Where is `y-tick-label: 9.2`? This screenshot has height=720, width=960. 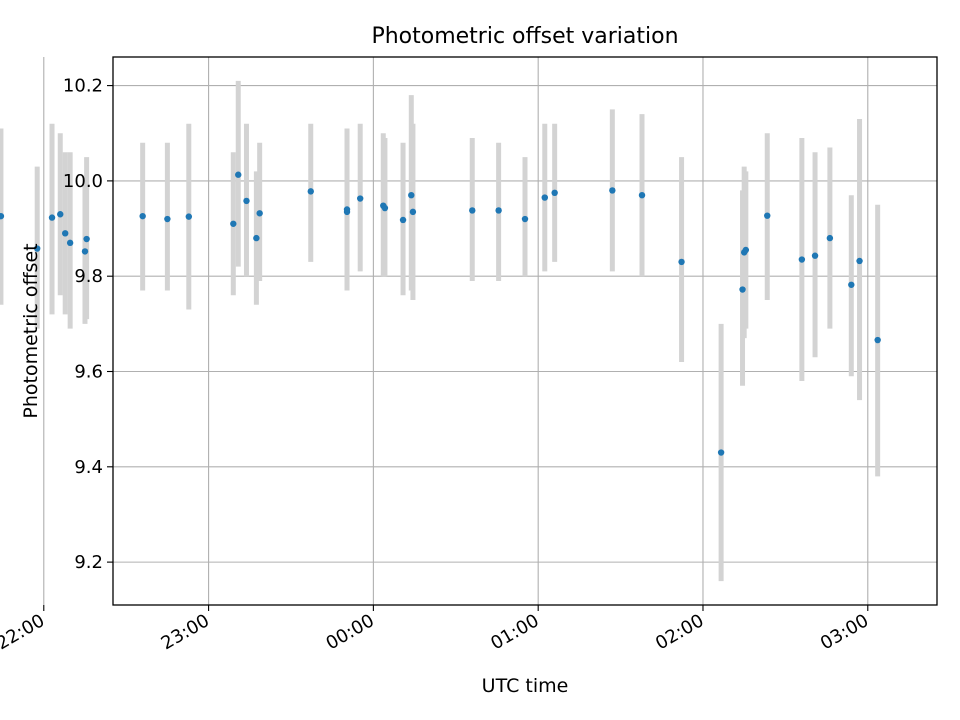 y-tick-label: 9.2 is located at coordinates (88, 562).